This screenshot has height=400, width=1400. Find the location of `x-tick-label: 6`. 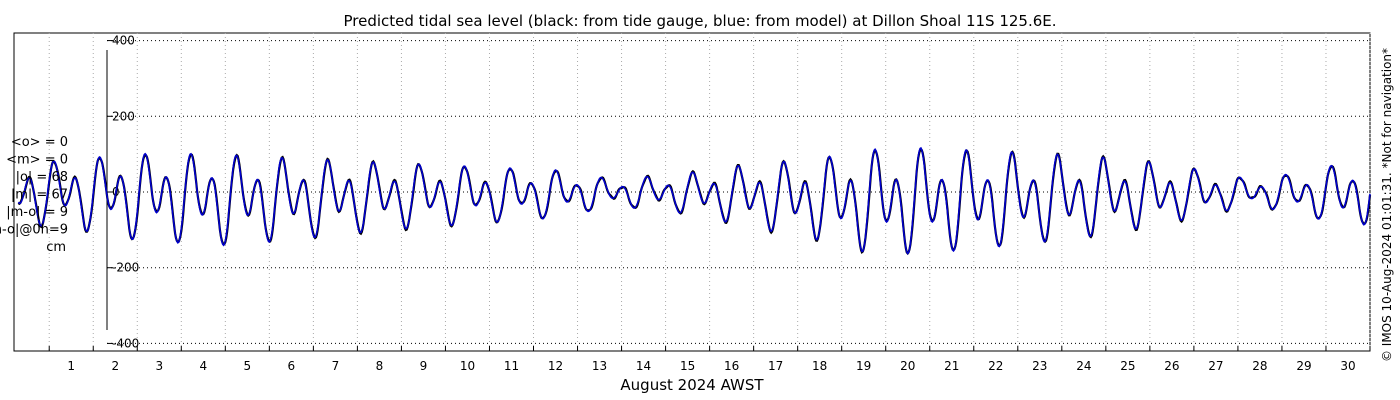

x-tick-label: 6 is located at coordinates (292, 366).